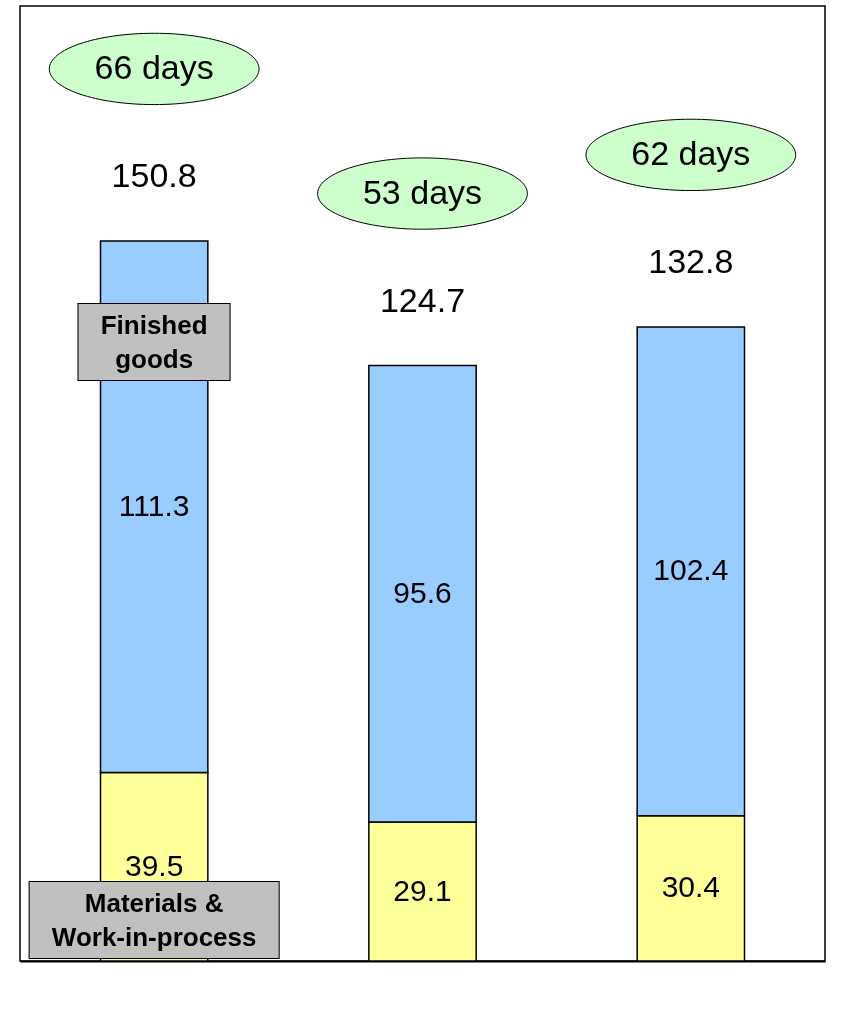 This screenshot has height=1014, width=841. Describe the element at coordinates (422, 191) in the screenshot. I see `annotation: 53 days` at that location.